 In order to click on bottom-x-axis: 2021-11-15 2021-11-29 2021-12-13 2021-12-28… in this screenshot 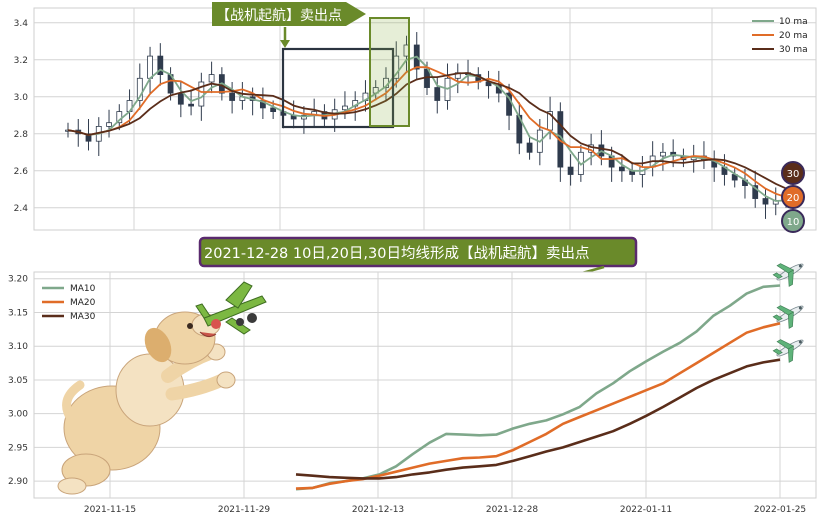, I will do `click(445, 510)`.